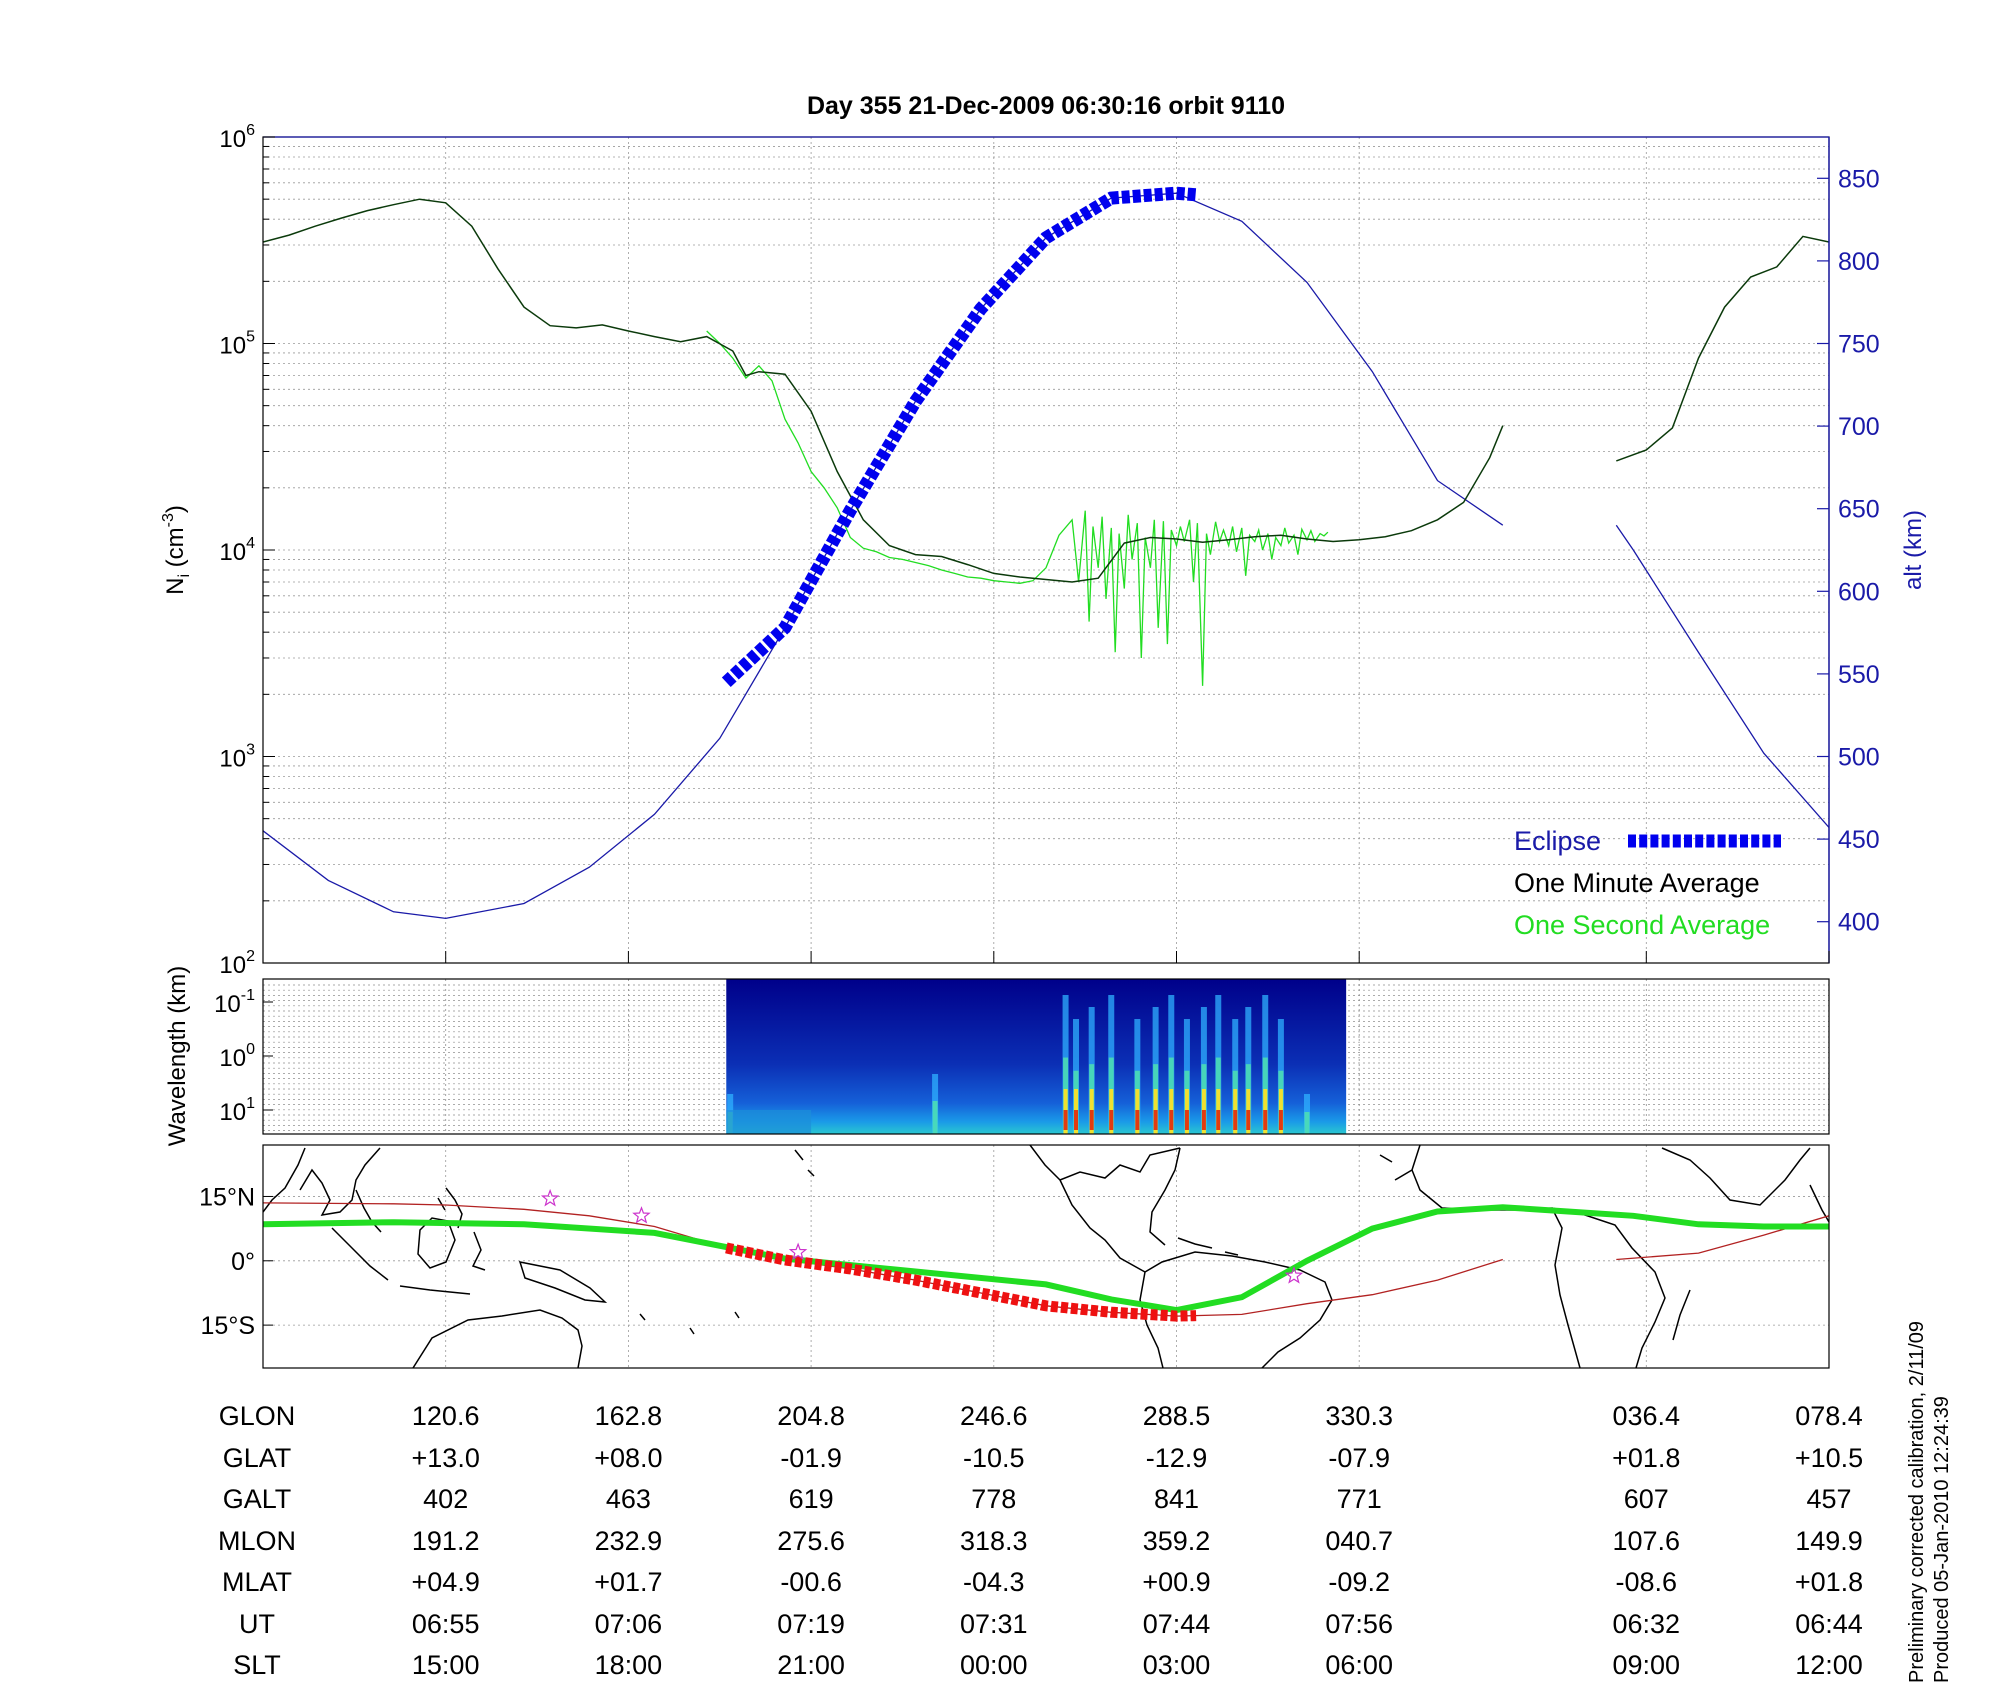 The width and height of the screenshot is (2000, 1700). What do you see at coordinates (628, 1416) in the screenshot?
I see `table-cell: 162.8` at bounding box center [628, 1416].